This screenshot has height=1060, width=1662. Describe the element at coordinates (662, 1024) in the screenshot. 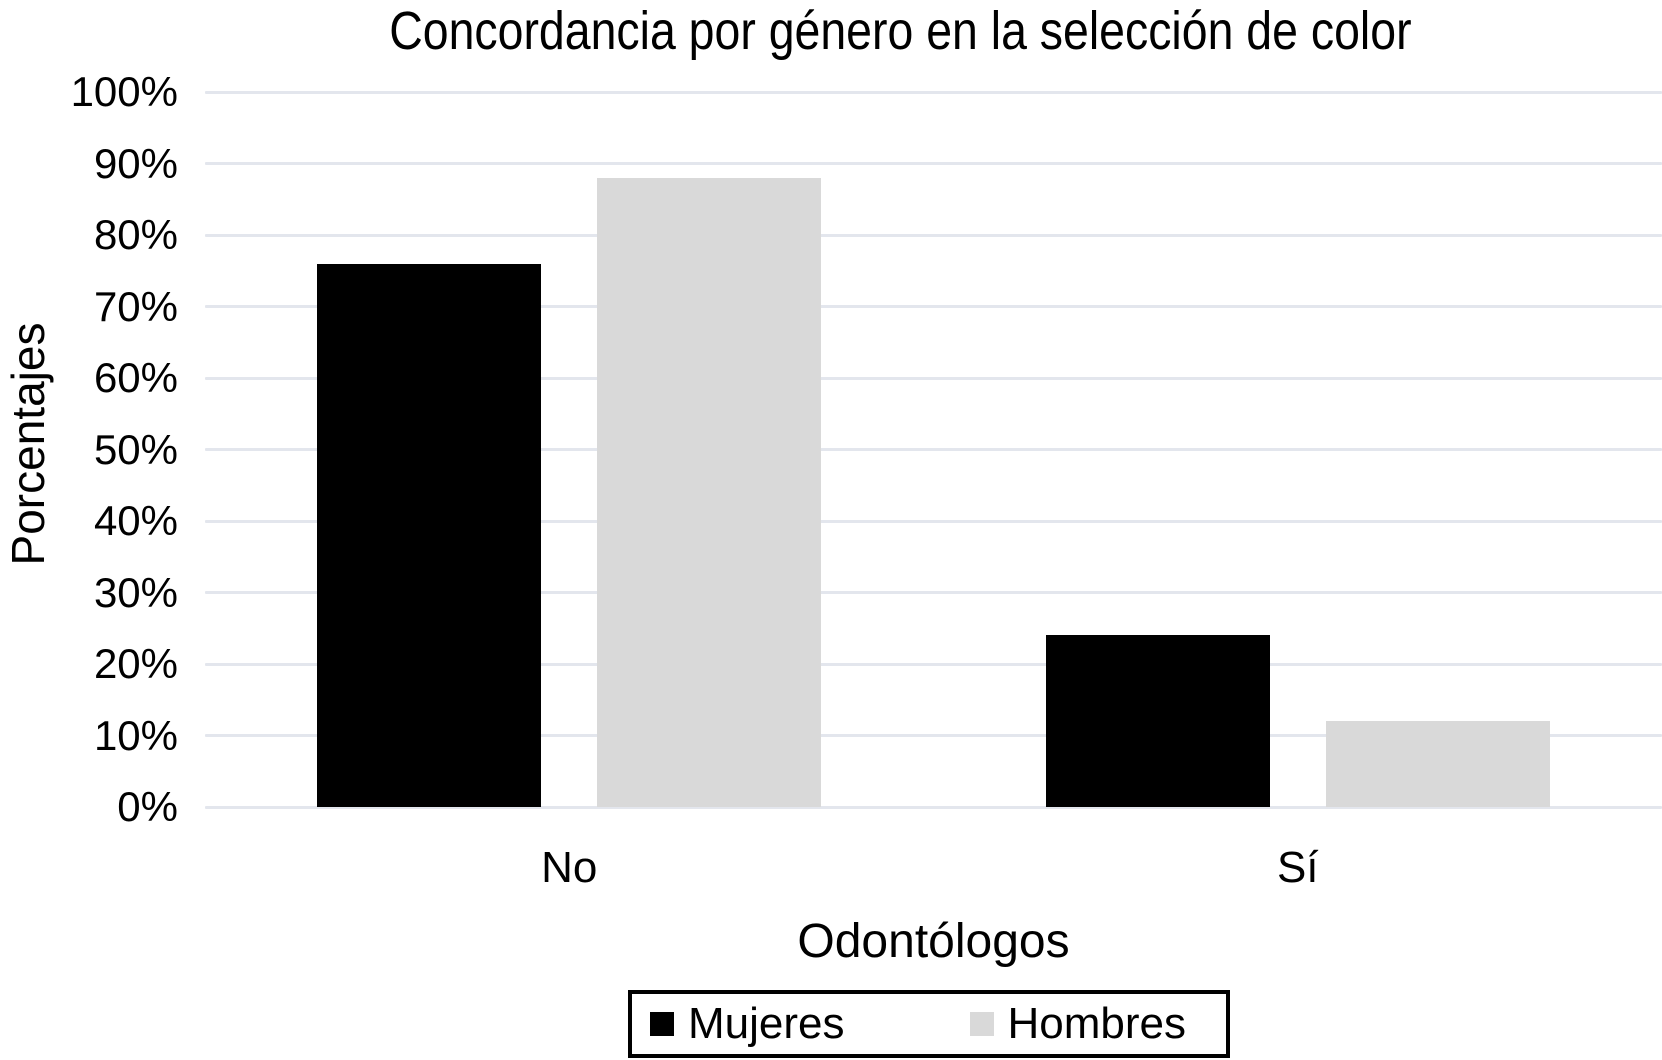

I see `legend-swatch-mujeres` at that location.